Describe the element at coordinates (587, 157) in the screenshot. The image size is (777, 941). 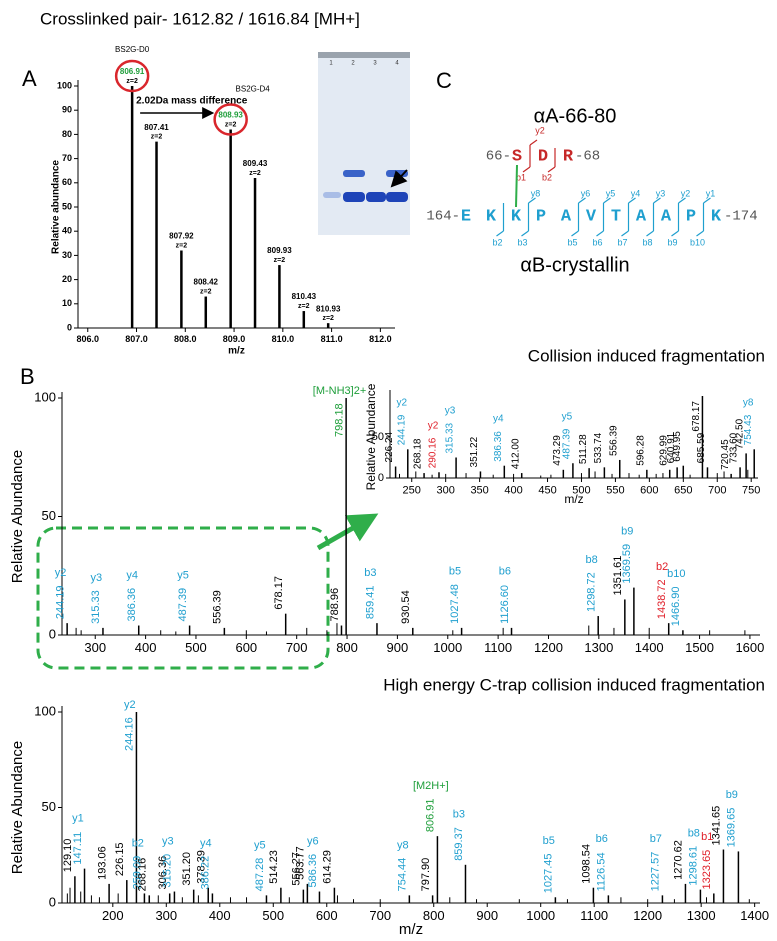
I see `peptide-terminus: -68` at that location.